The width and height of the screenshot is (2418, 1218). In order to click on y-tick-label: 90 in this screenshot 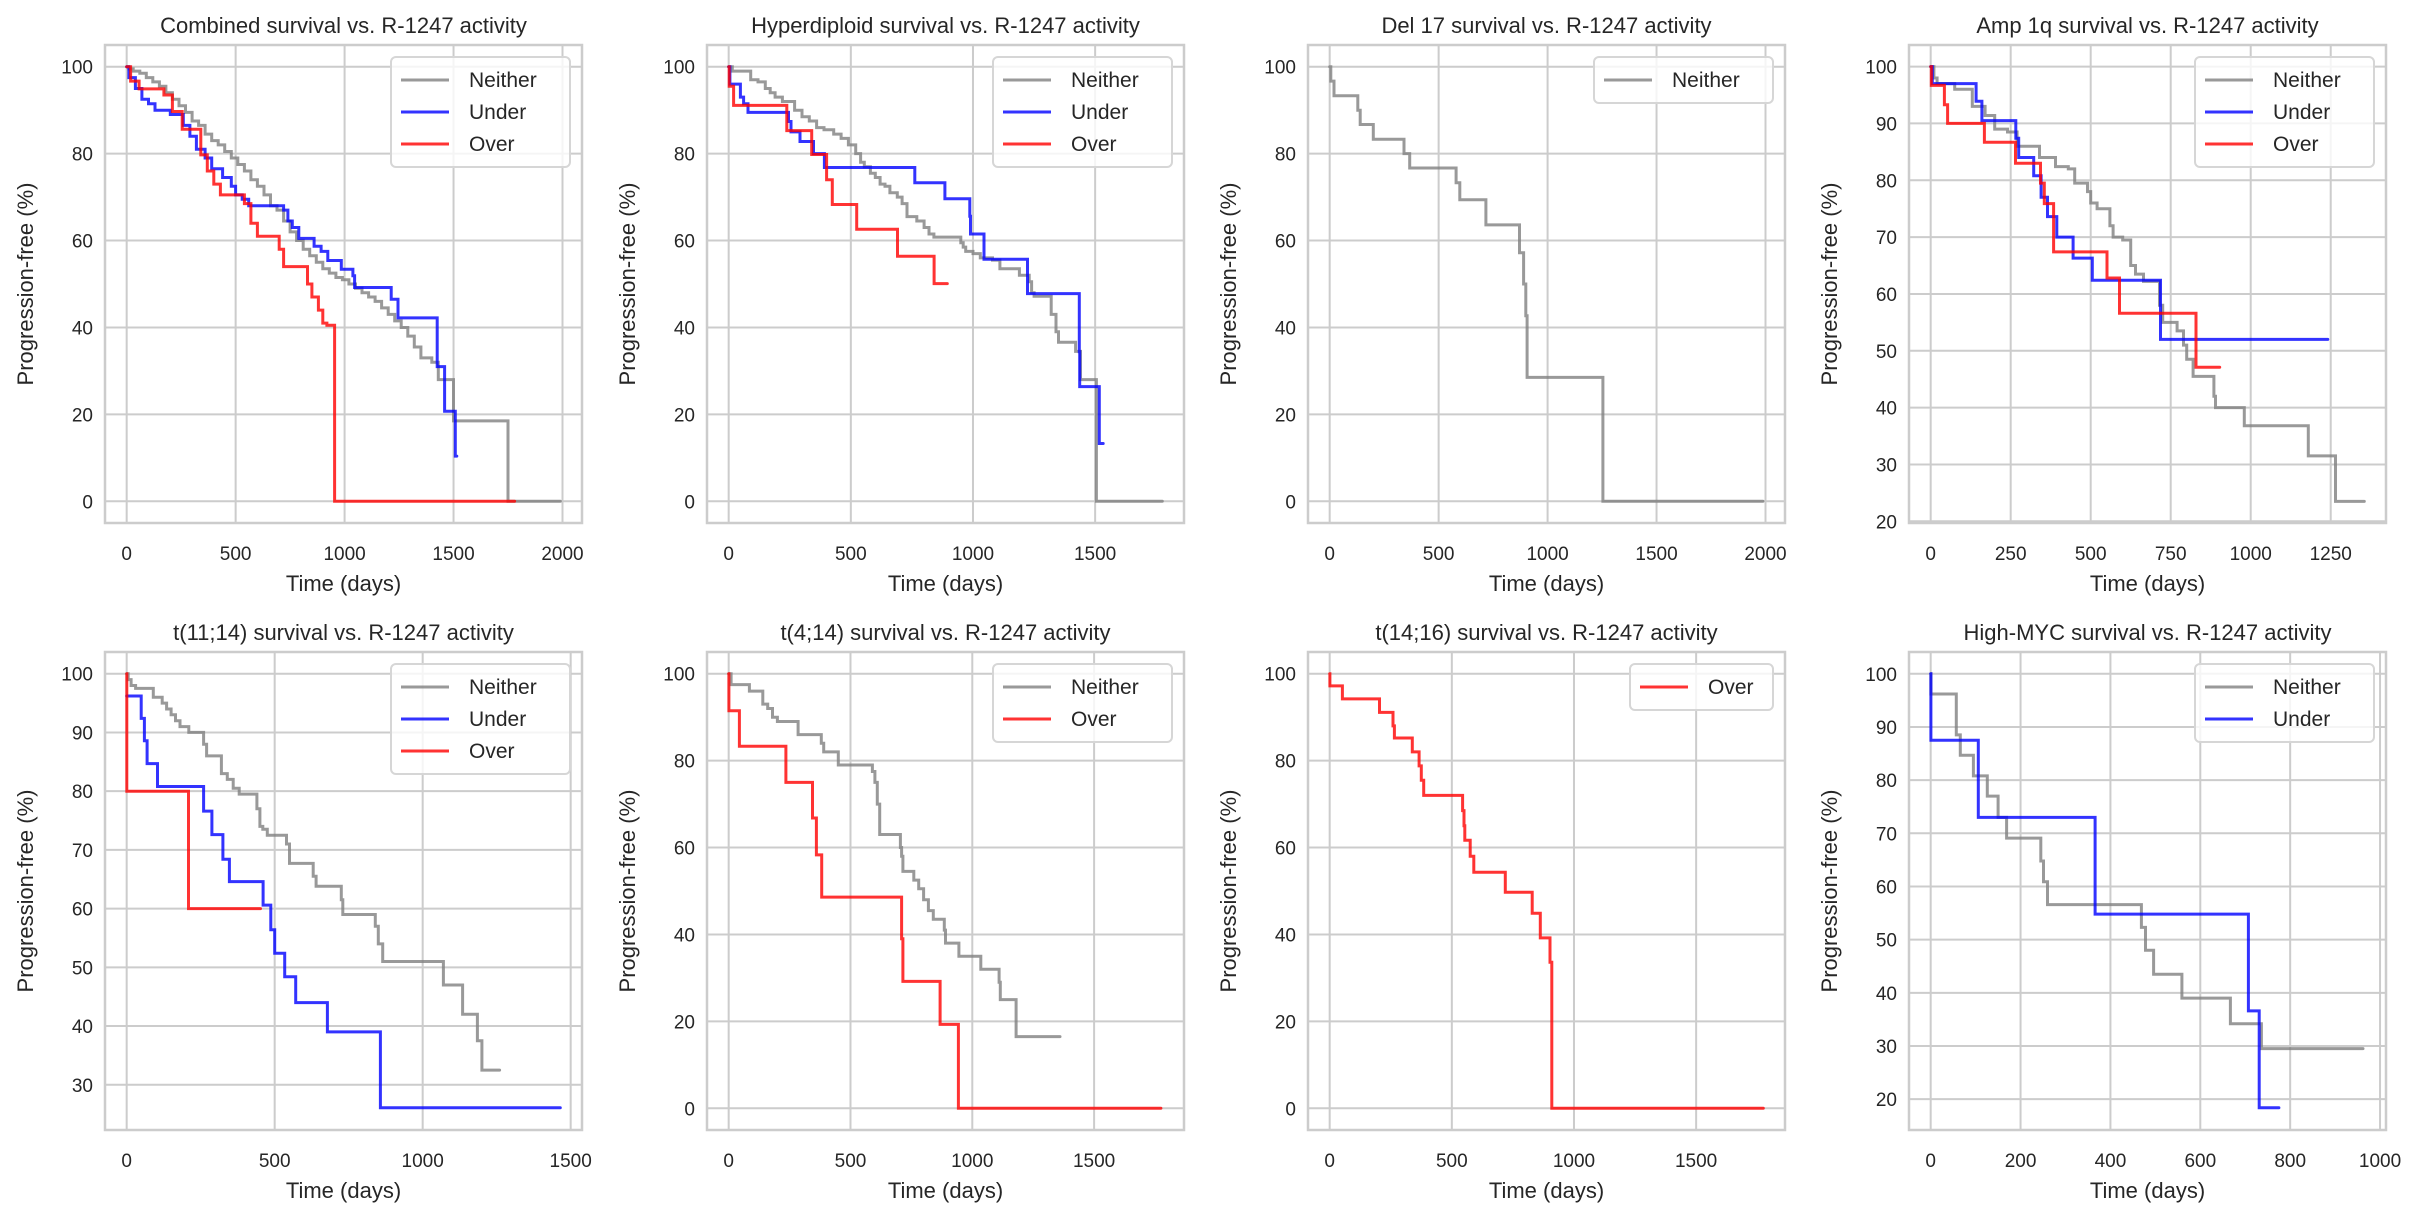, I will do `click(1886, 124)`.